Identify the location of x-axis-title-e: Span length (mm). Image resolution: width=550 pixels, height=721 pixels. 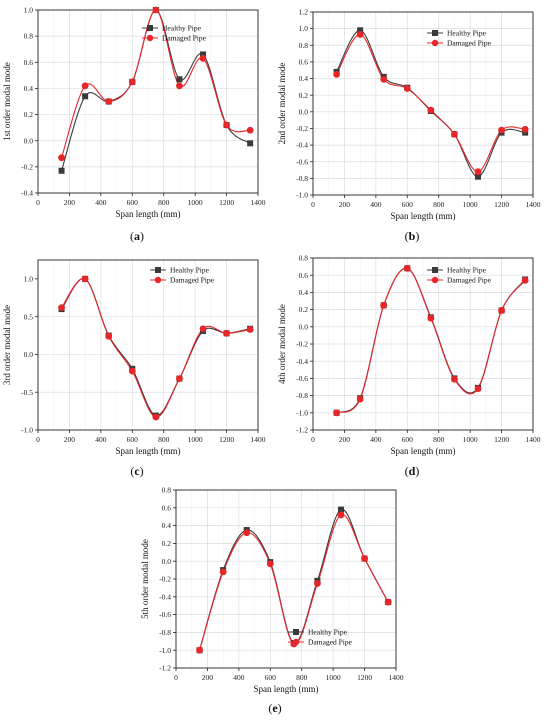
(286, 689).